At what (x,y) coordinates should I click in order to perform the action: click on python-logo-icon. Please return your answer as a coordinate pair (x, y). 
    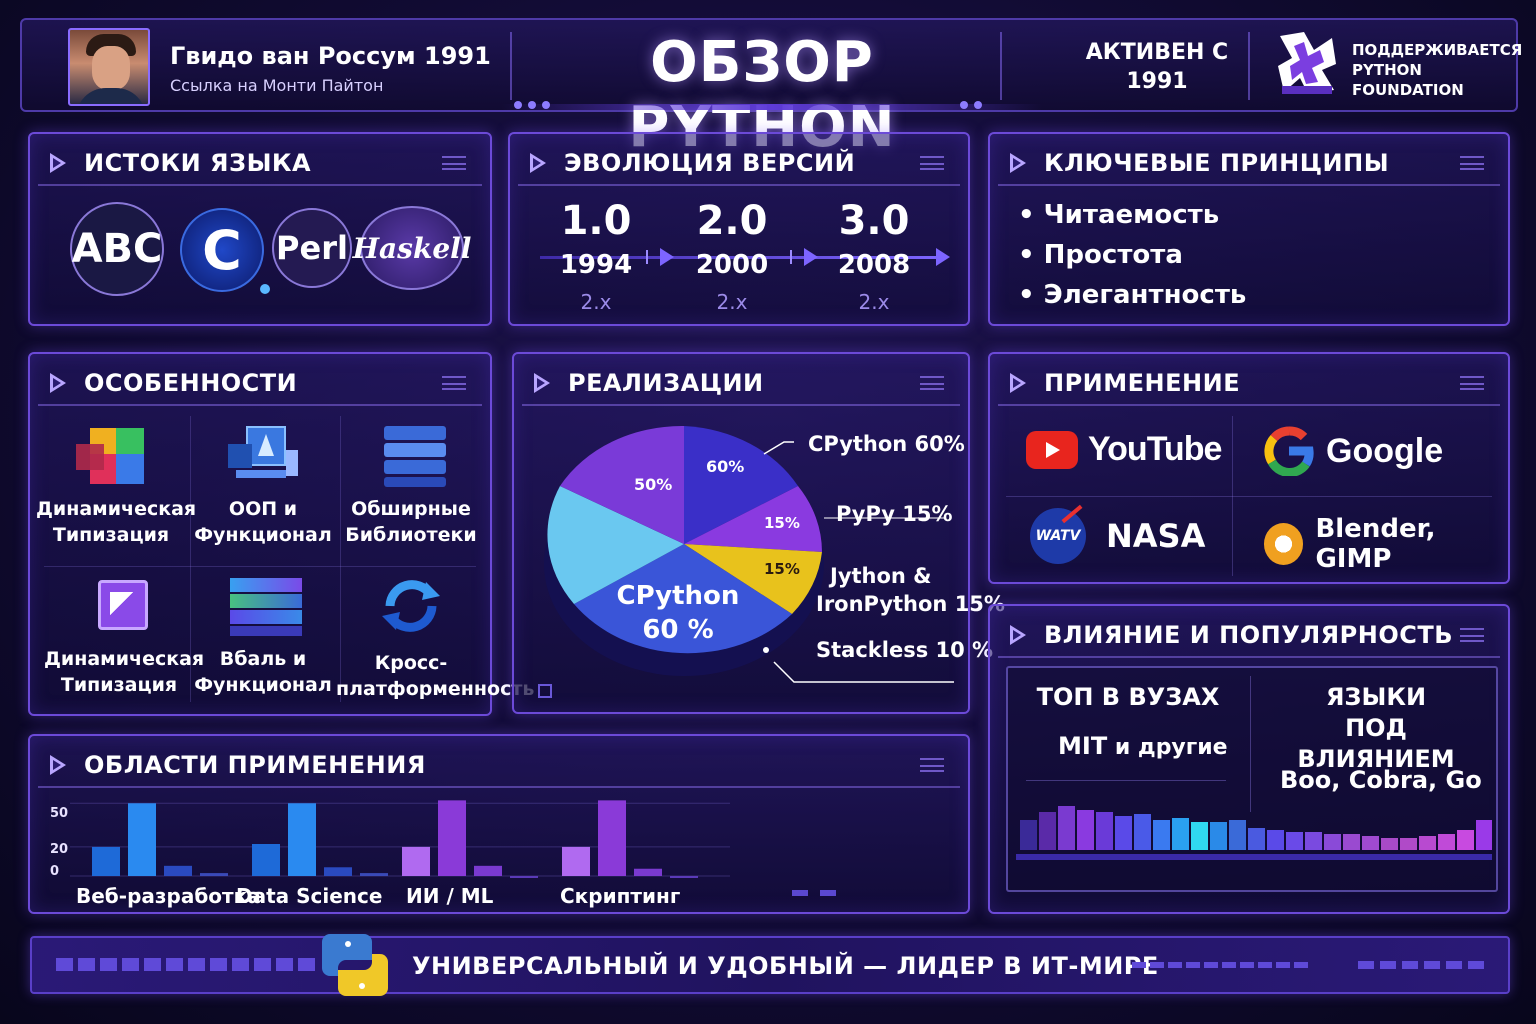
    Looking at the image, I should click on (355, 965).